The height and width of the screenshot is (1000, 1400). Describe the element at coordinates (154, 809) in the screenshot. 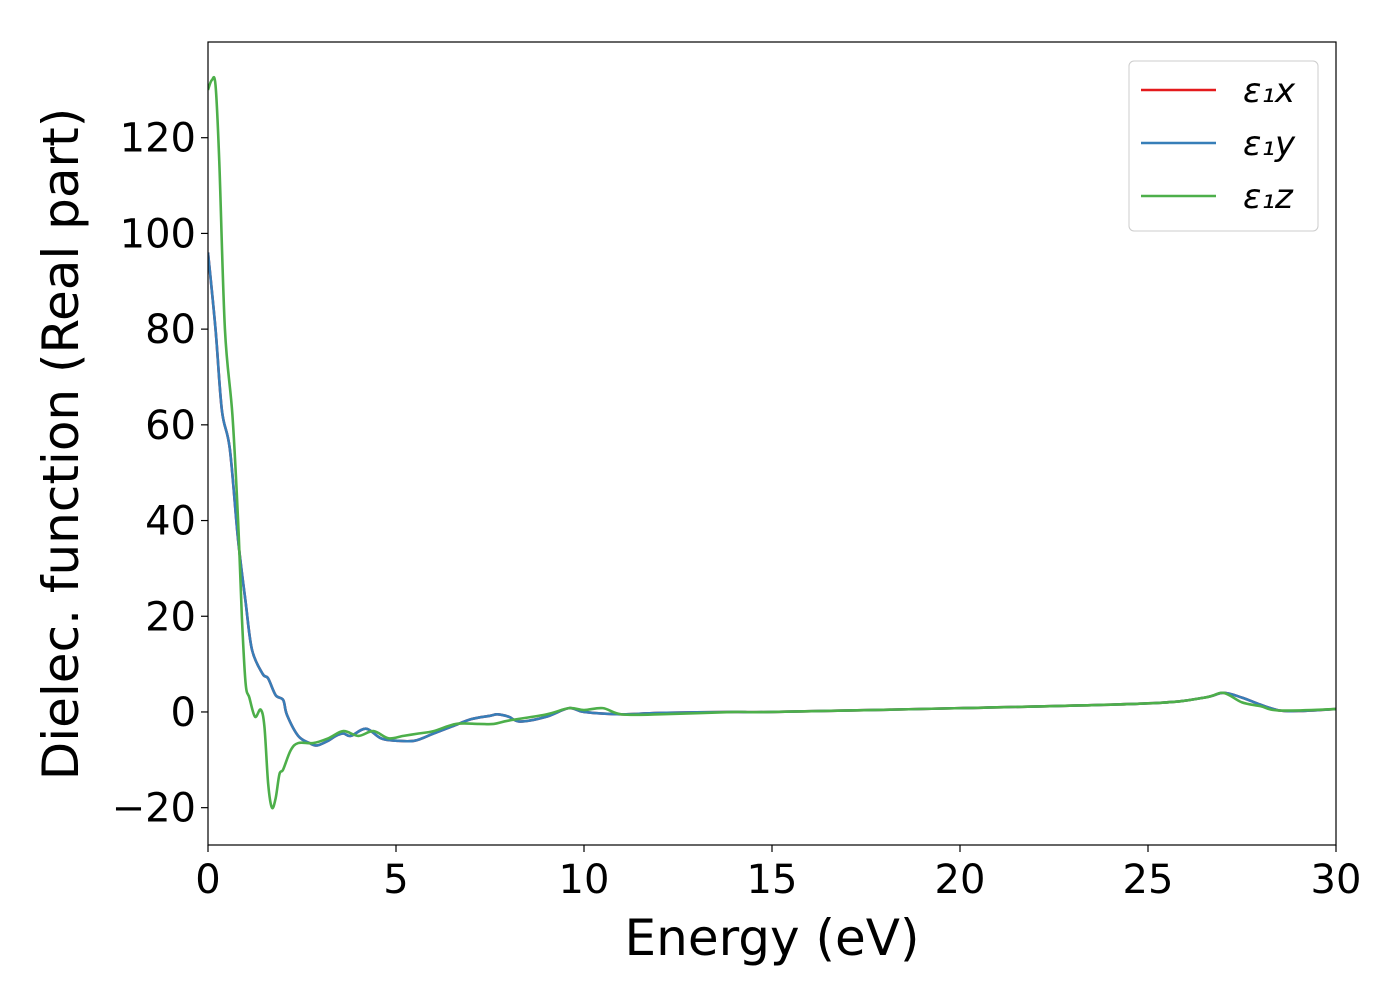

I see `y-tick-label: −20` at that location.